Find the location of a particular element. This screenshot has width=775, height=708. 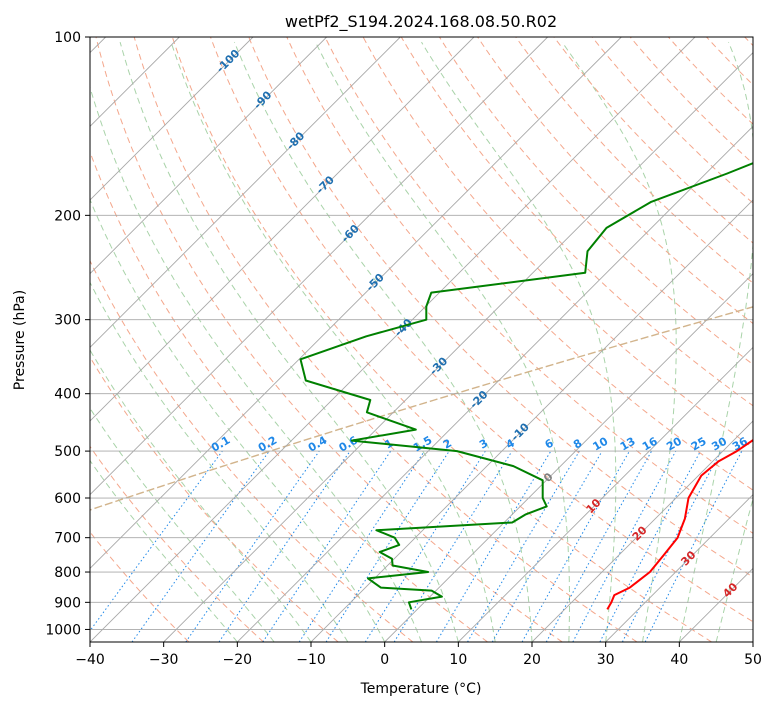

x-tick-label: 40 is located at coordinates (679, 660).